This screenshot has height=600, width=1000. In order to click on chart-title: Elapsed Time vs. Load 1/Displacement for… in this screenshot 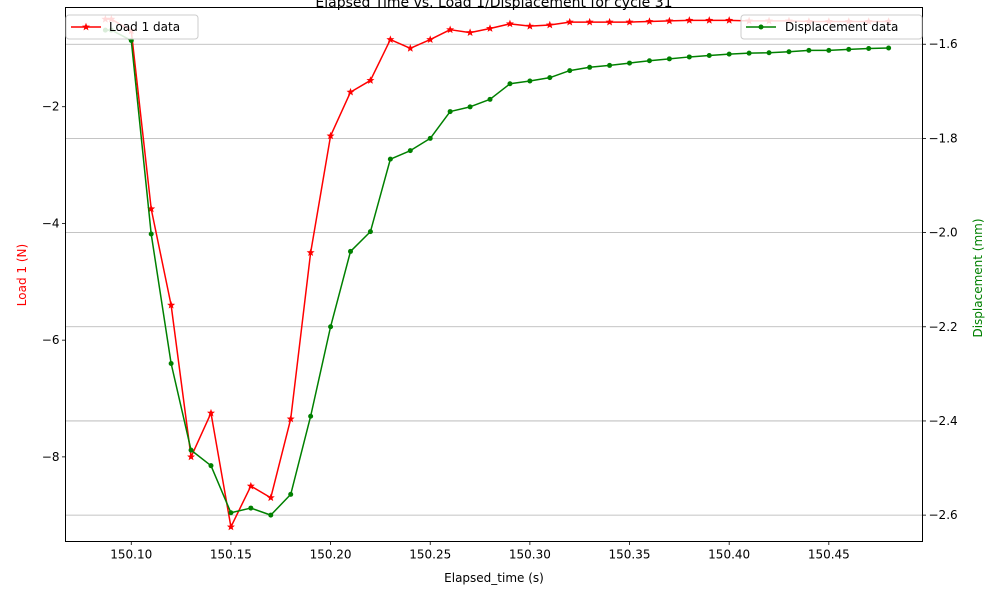, I will do `click(493, 5)`.